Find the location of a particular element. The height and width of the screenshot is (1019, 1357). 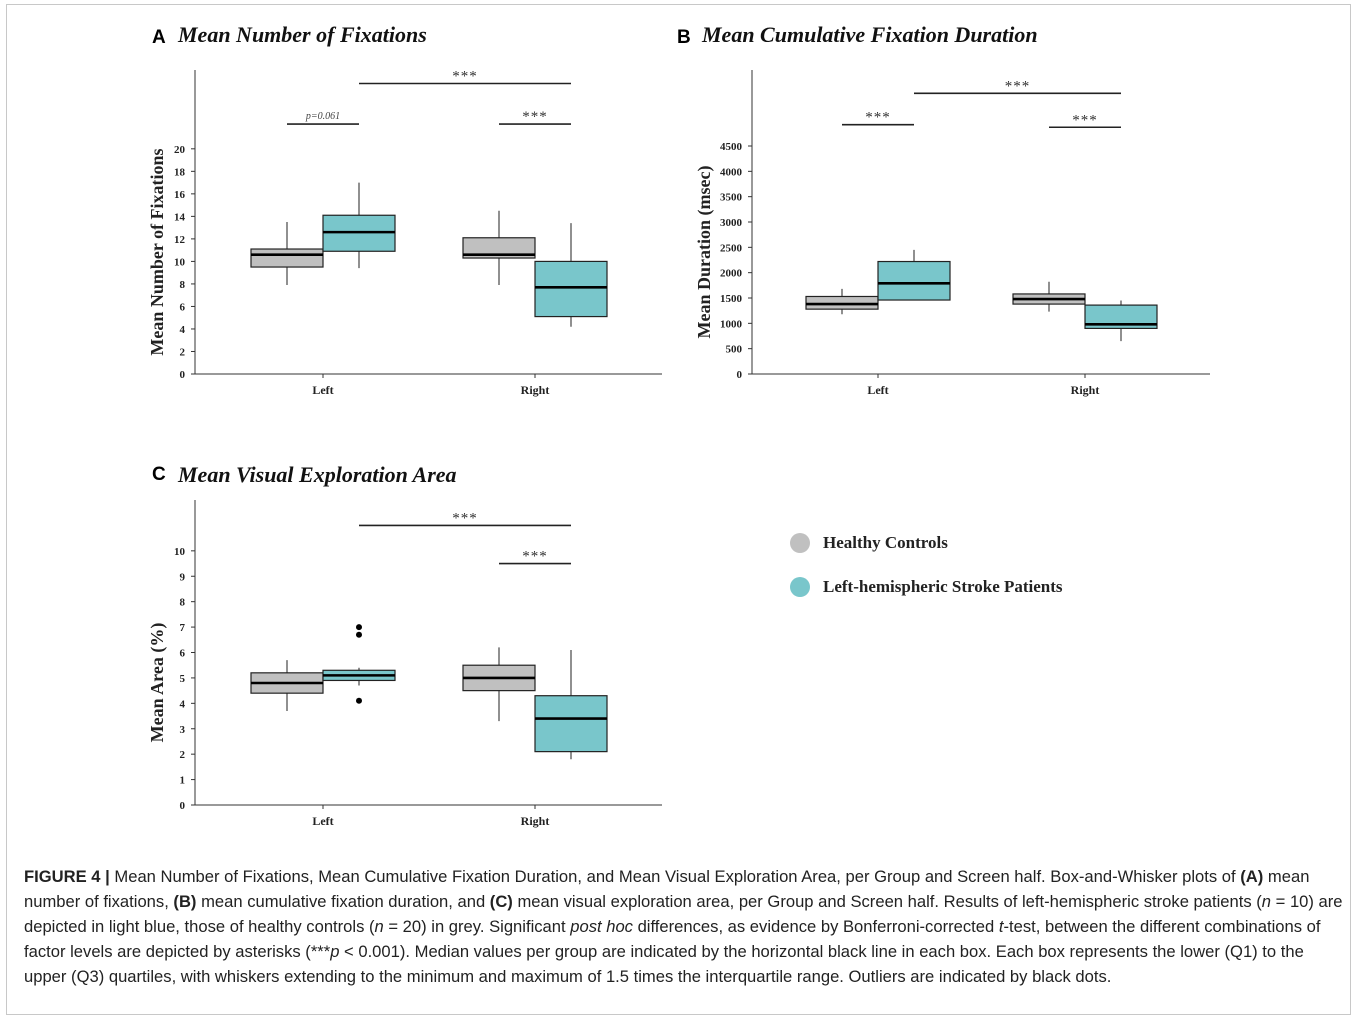

legend-label-patients: Left-hemispheric Stroke Patients is located at coordinates (943, 586).